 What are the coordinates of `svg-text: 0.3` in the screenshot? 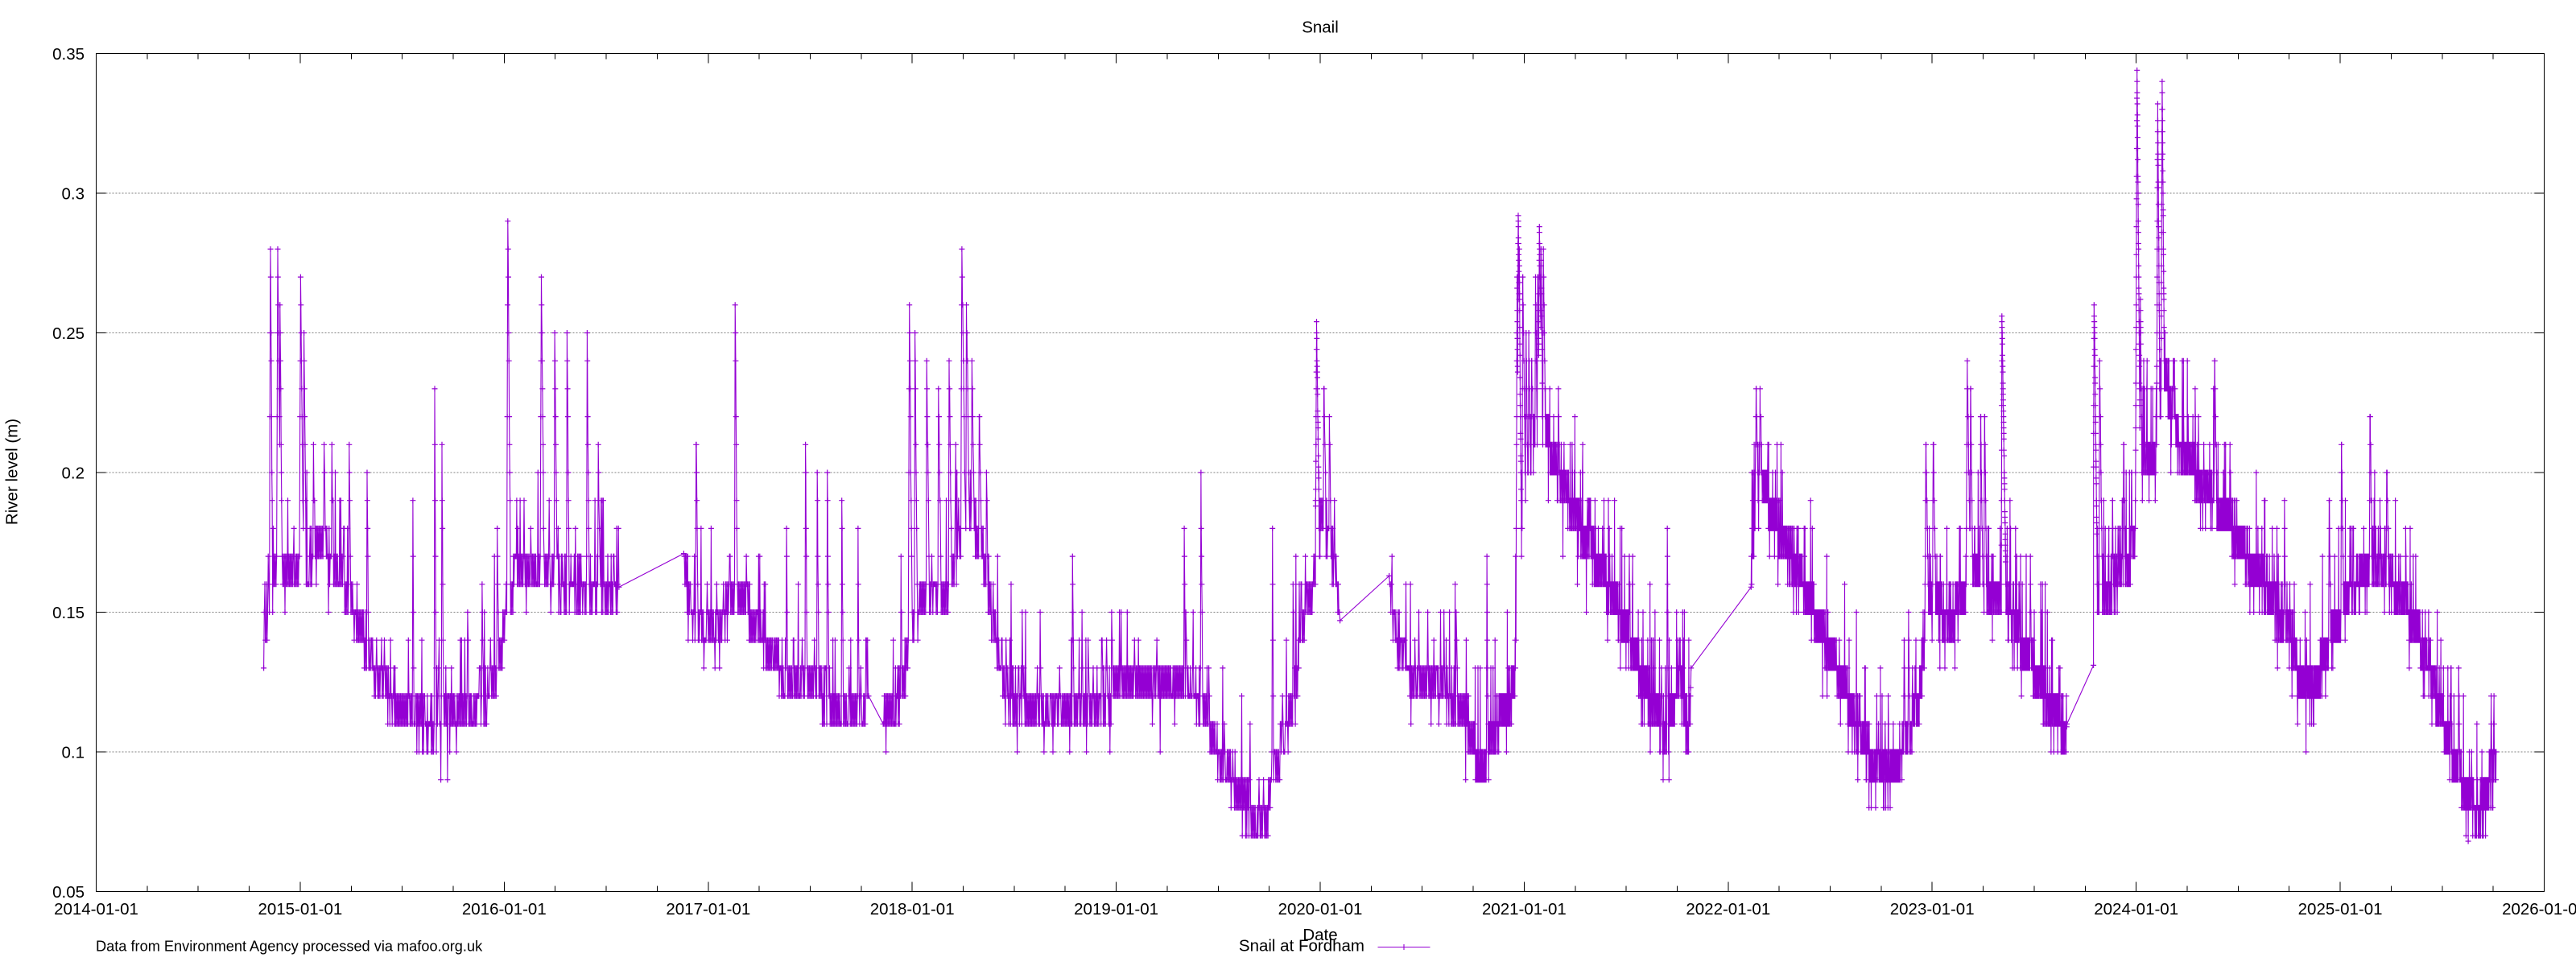 It's located at (73, 193).